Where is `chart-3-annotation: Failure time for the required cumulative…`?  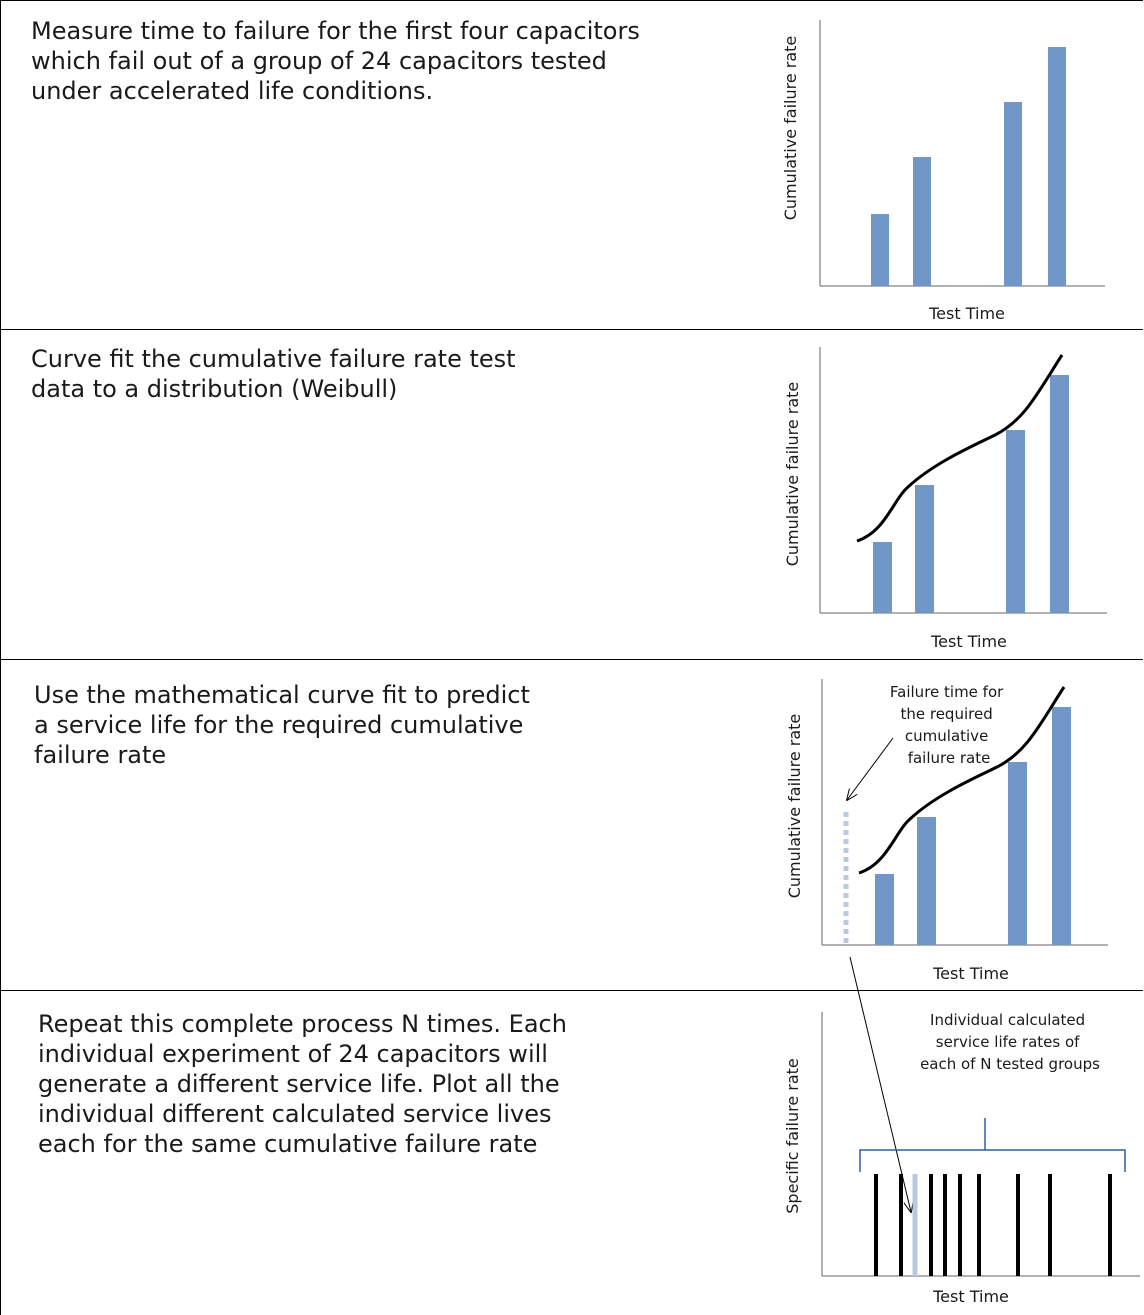 chart-3-annotation: Failure time for the required cumulative… is located at coordinates (949, 725).